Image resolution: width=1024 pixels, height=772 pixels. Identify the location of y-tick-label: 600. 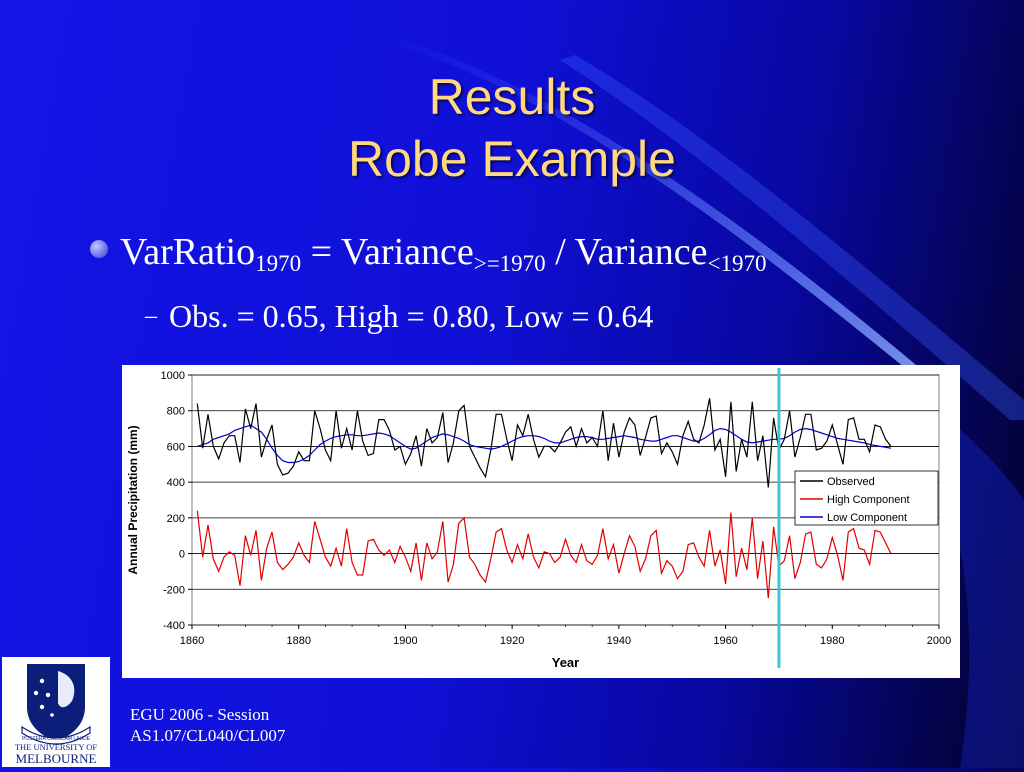
(176, 447).